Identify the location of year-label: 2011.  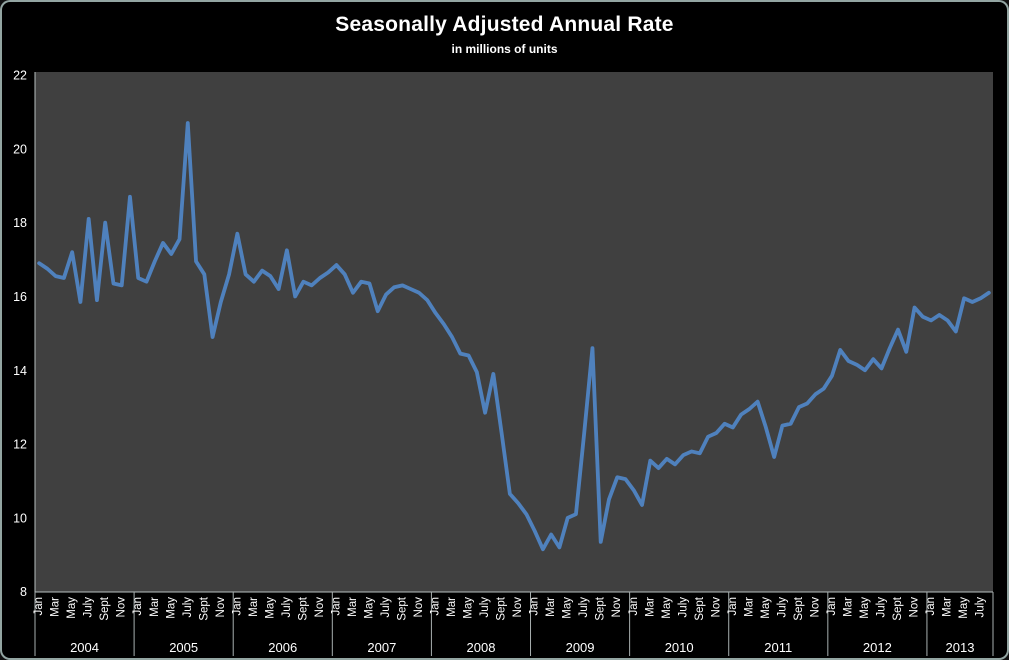
(778, 647).